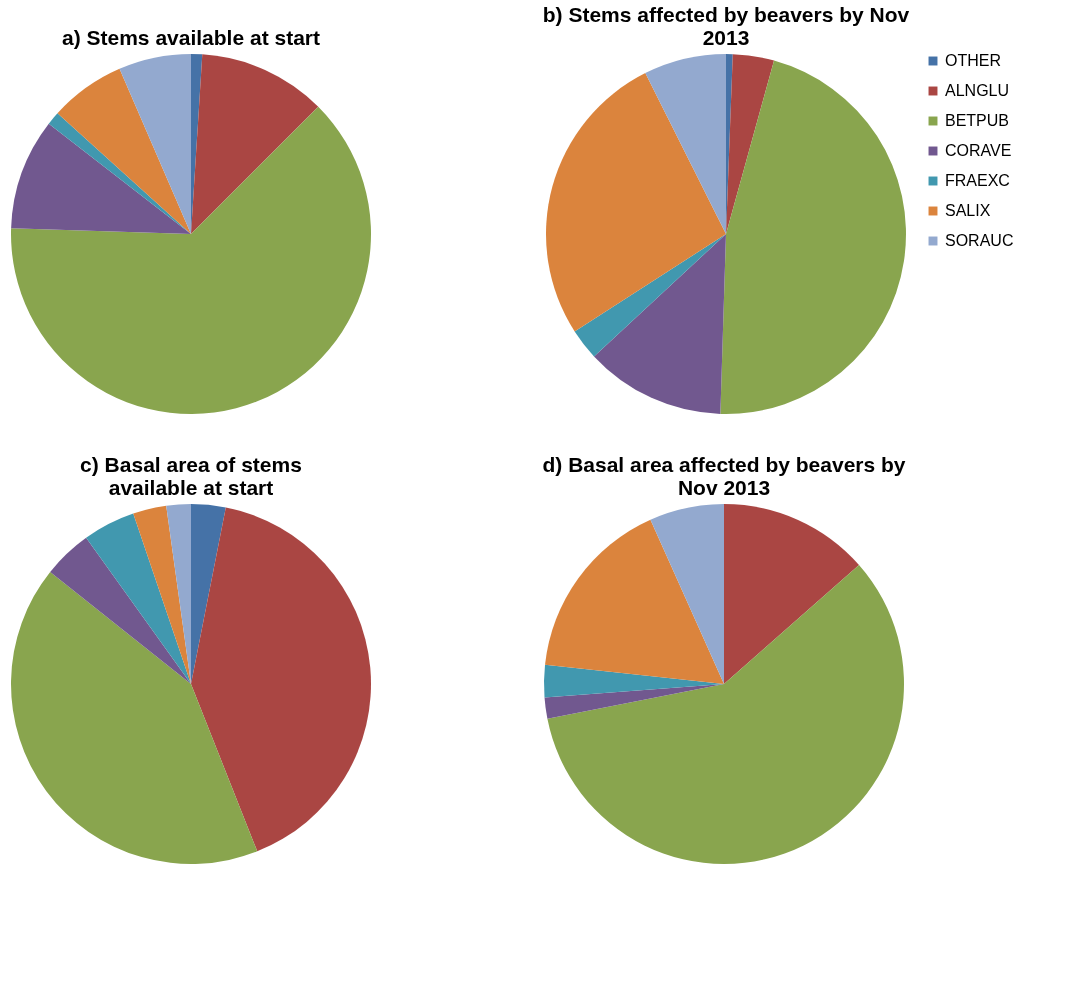  What do you see at coordinates (977, 180) in the screenshot?
I see `legend-label: FRAEXC` at bounding box center [977, 180].